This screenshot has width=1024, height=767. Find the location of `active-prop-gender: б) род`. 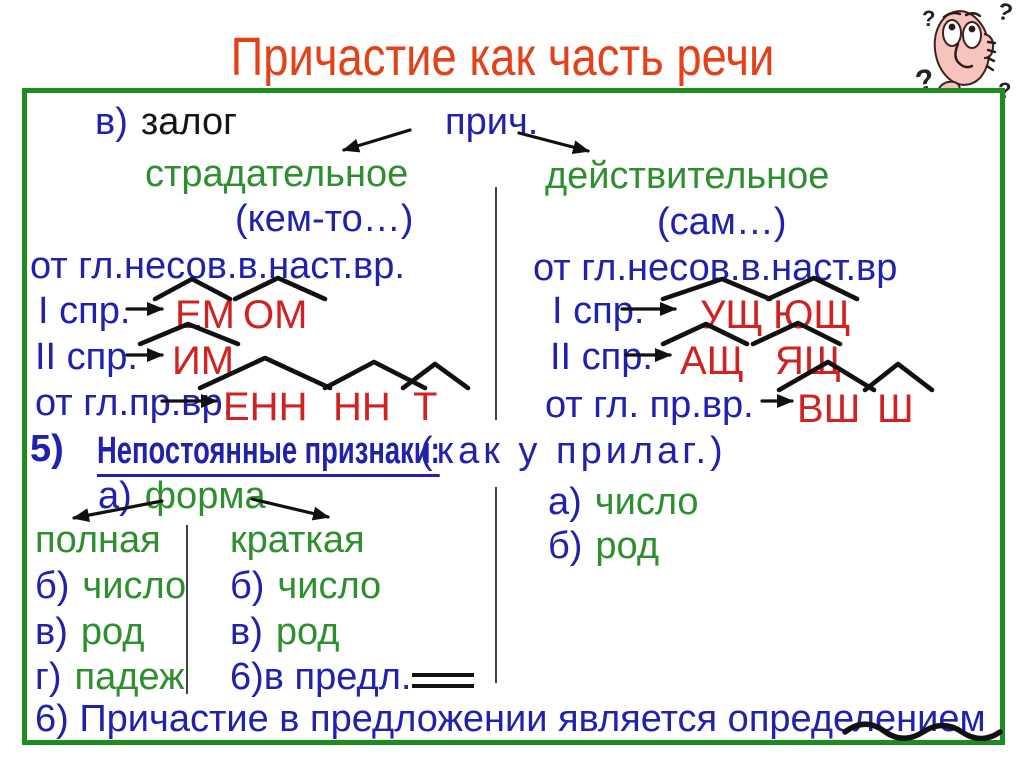

active-prop-gender: б) род is located at coordinates (604, 546).